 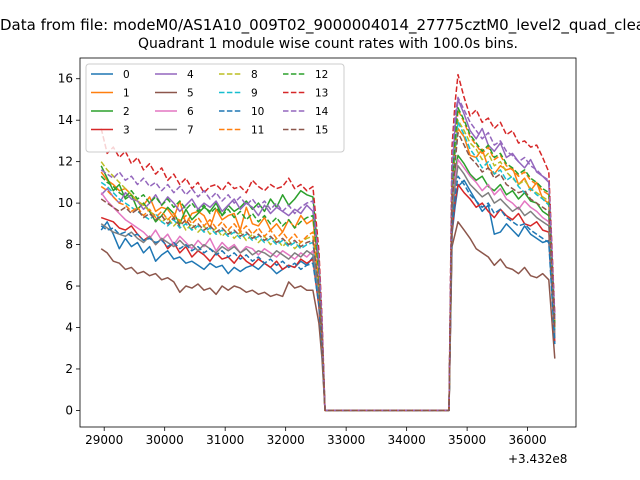 I want to click on x-tick-label: 35000, so click(x=467, y=440).